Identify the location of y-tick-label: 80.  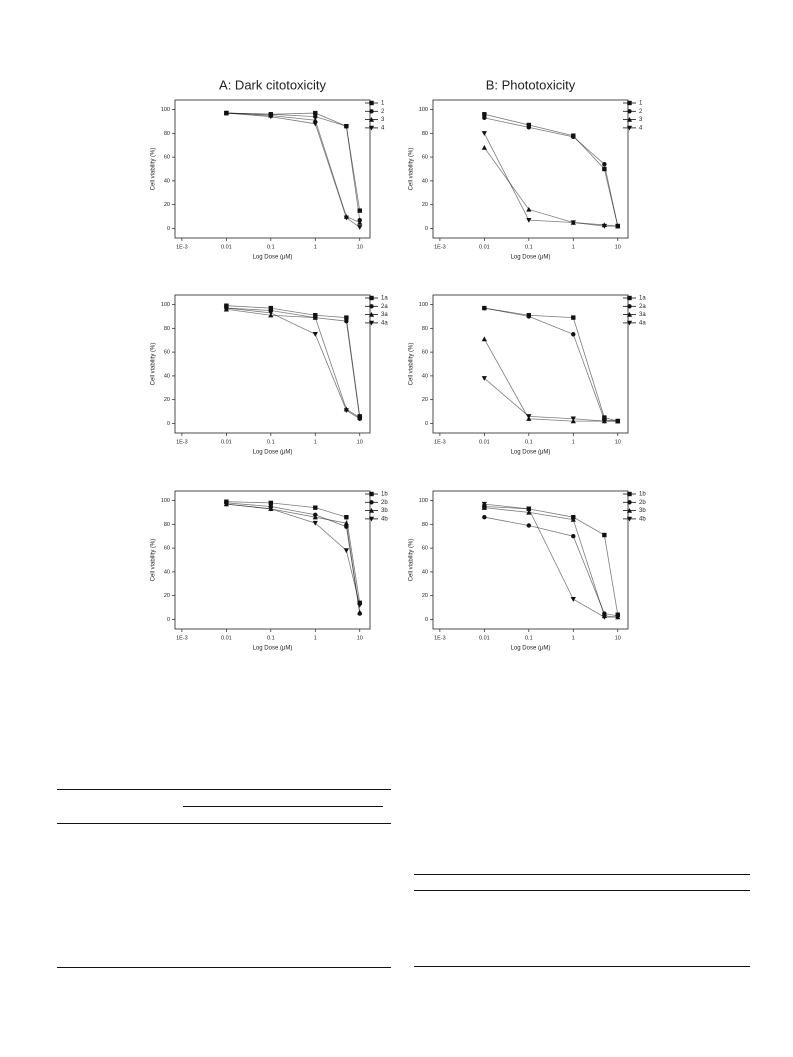
(425, 525).